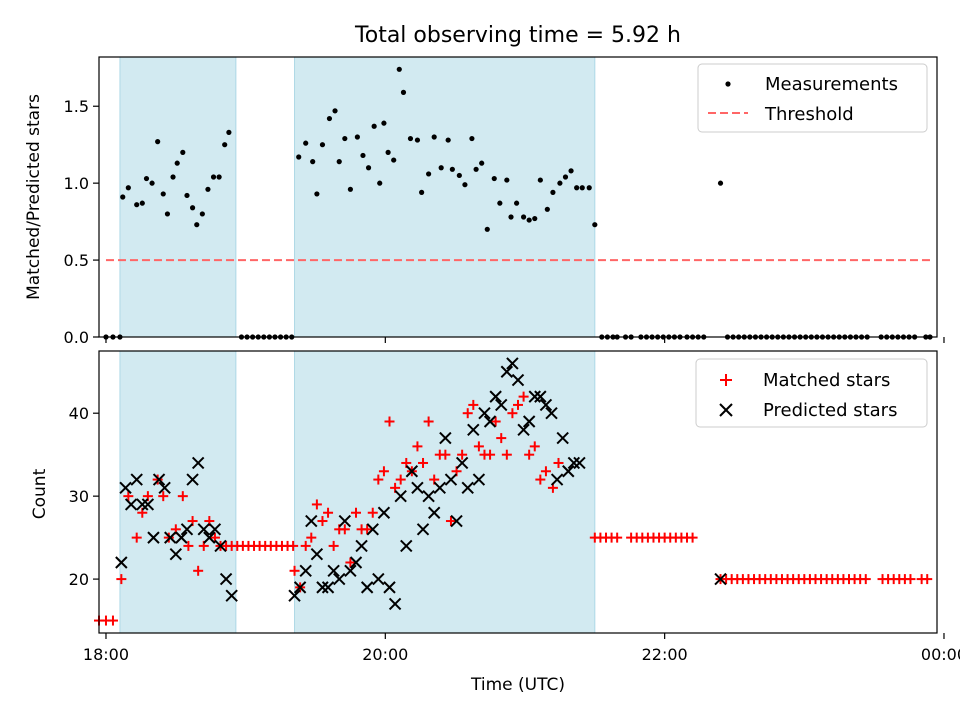 The width and height of the screenshot is (960, 720). Describe the element at coordinates (811, 393) in the screenshot. I see `bottom-legend-box` at that location.